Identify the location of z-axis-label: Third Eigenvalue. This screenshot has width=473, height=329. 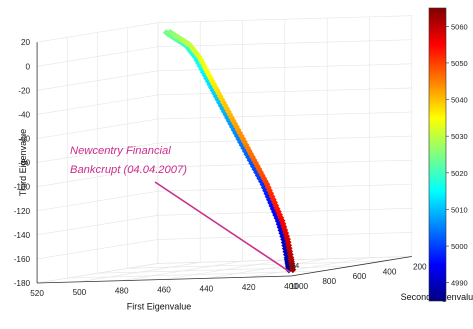
(23, 163).